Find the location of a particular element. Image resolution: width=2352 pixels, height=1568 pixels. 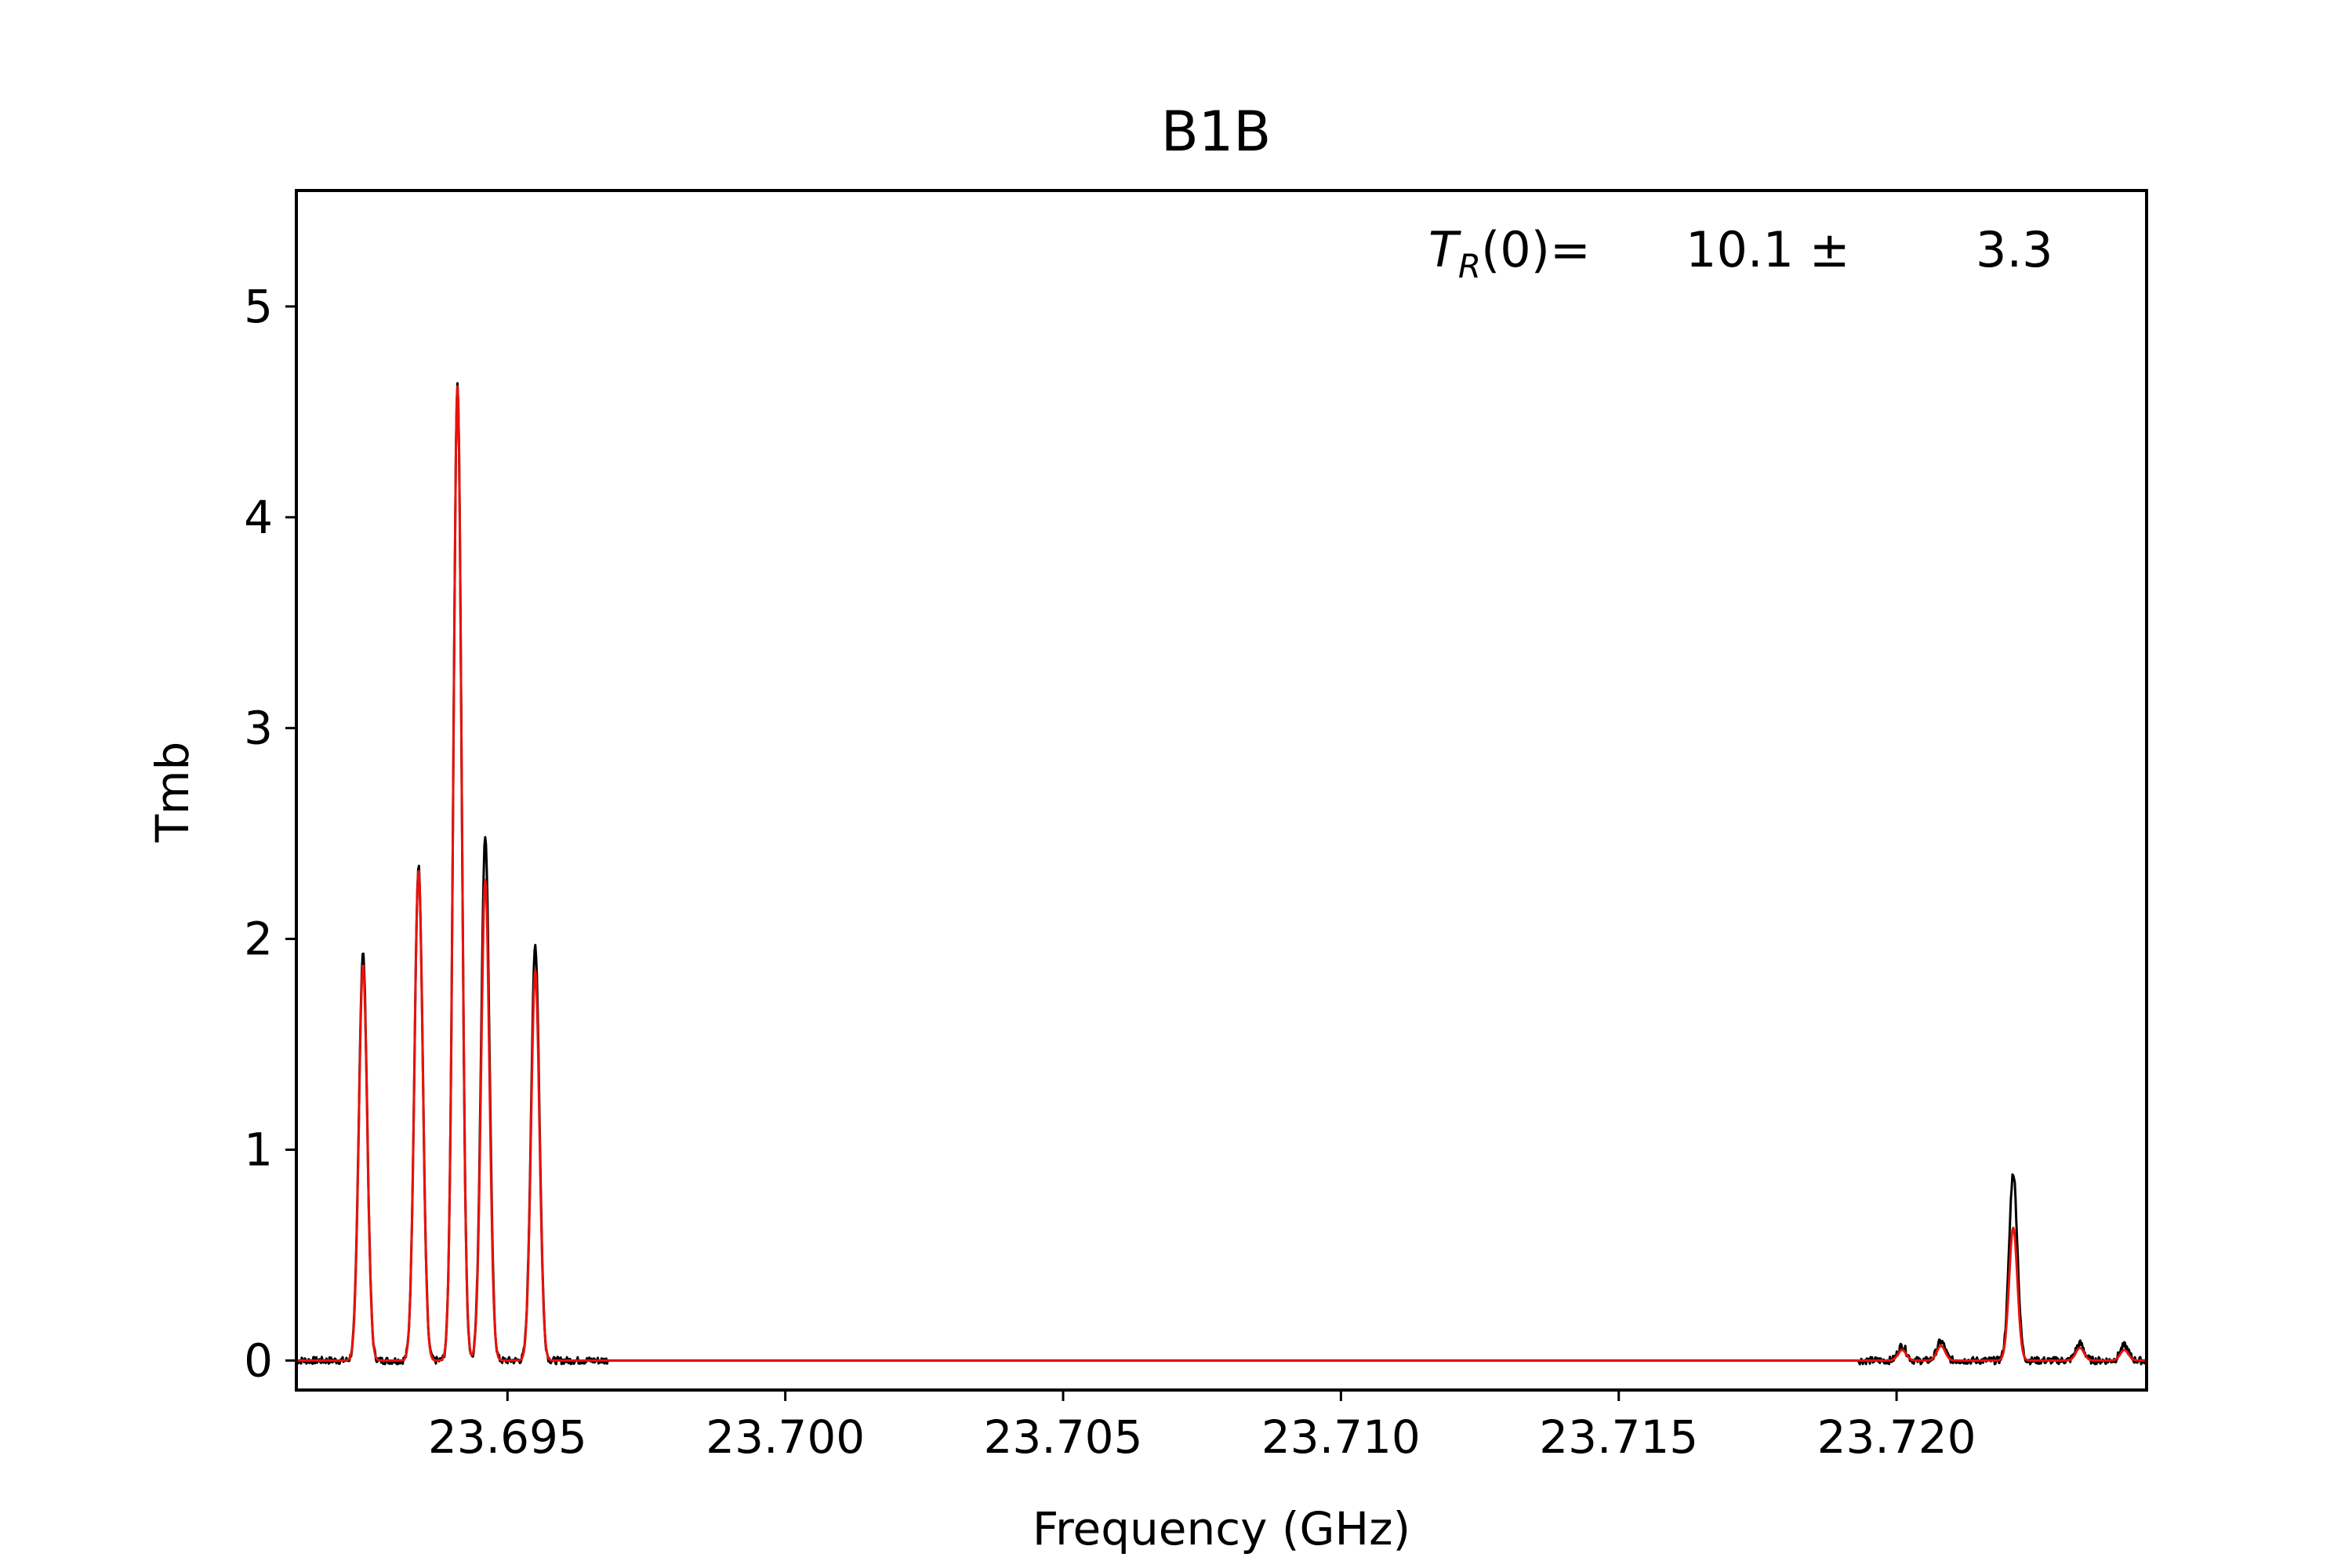

tr0-error: 3.3 is located at coordinates (2015, 249).